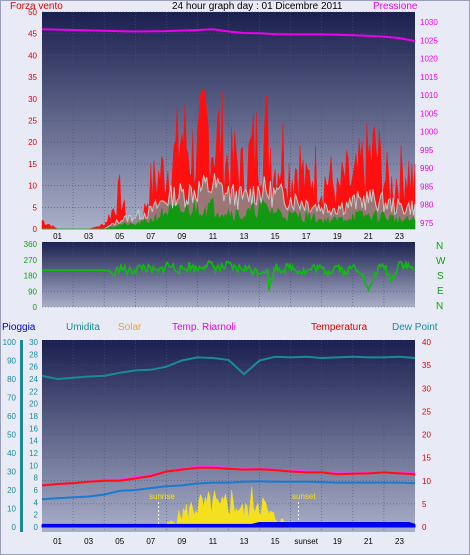 This screenshot has height=555, width=470. What do you see at coordinates (304, 496) in the screenshot?
I see `sunset-label: sunset` at bounding box center [304, 496].